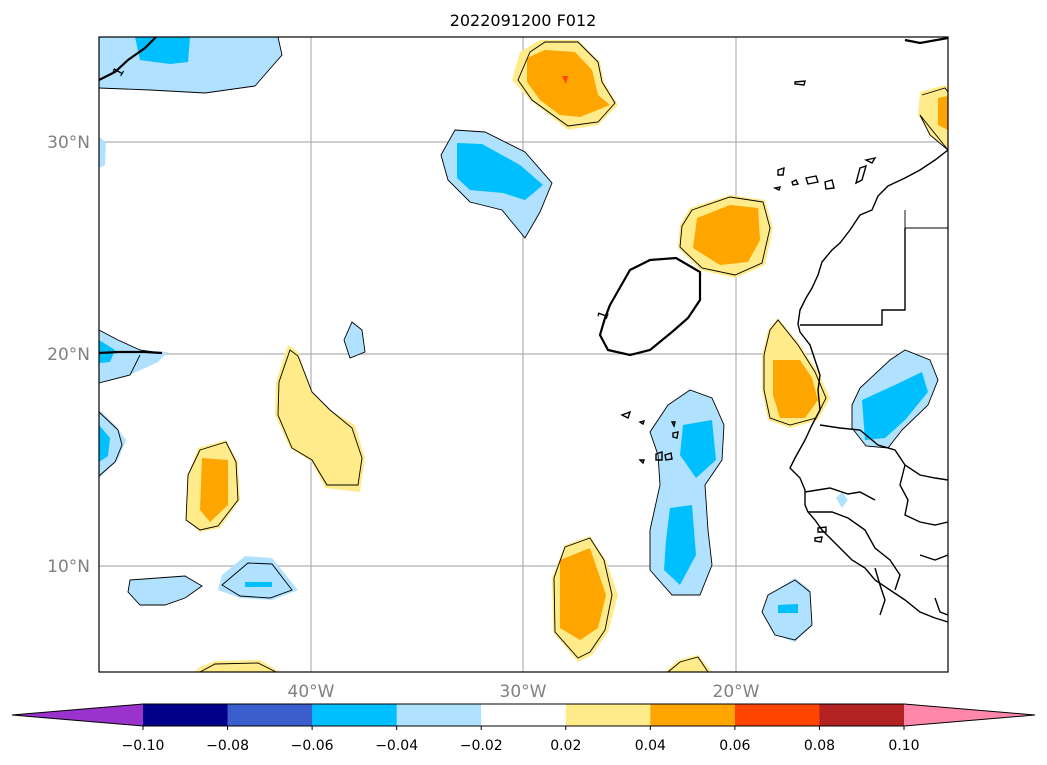  What do you see at coordinates (77, 715) in the screenshot?
I see `colorbar-lower-extend` at bounding box center [77, 715].